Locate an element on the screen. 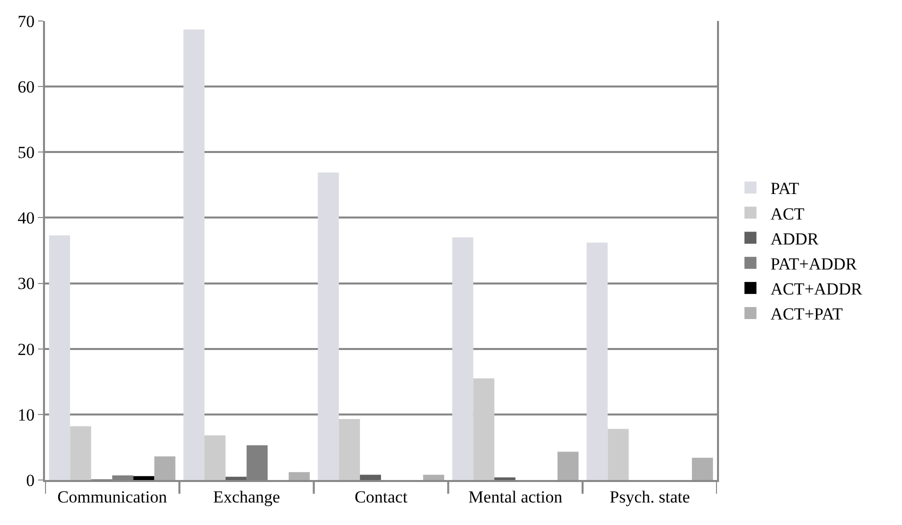  y-tick-label: 60 is located at coordinates (26, 87).